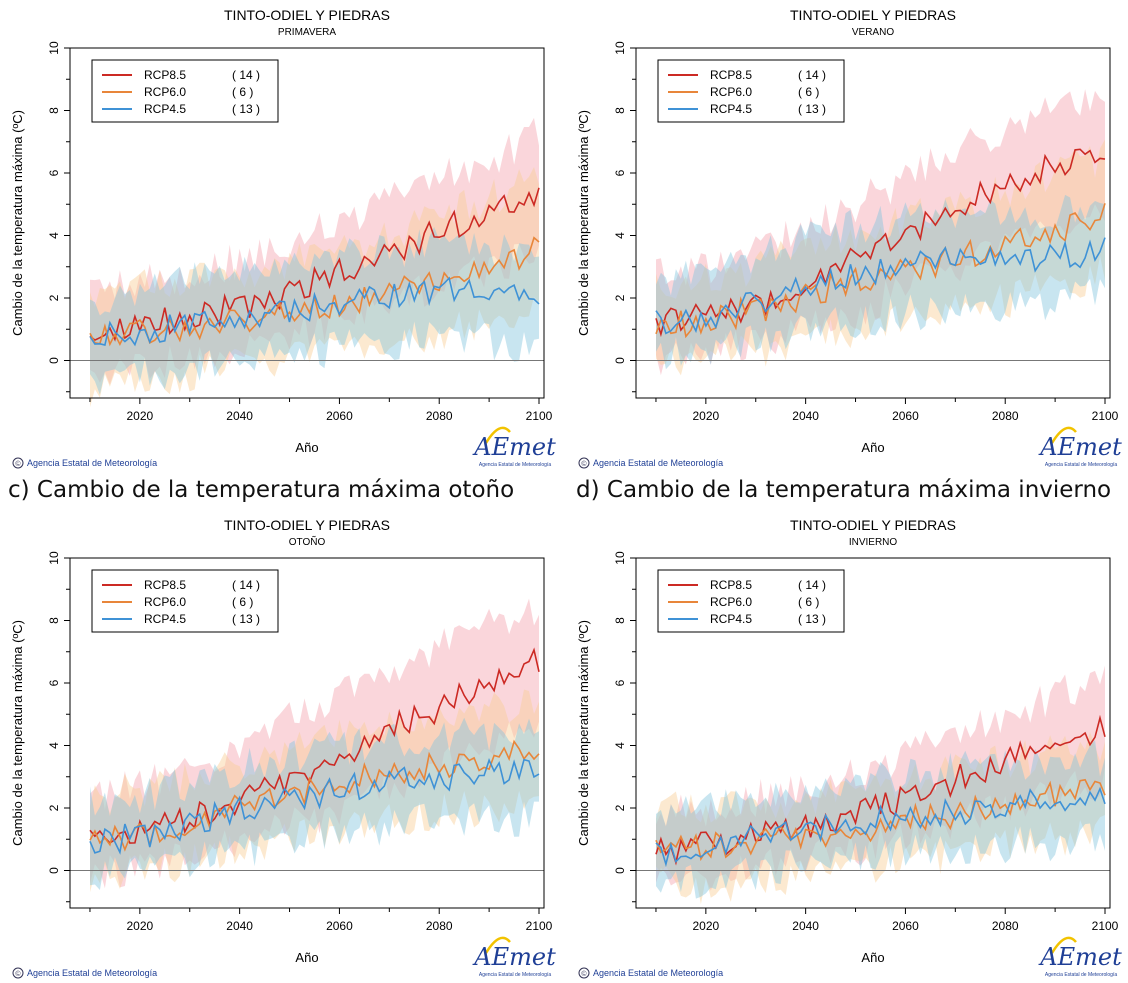 The height and width of the screenshot is (983, 1128). Describe the element at coordinates (261, 490) in the screenshot. I see `caption-c: c) Cambio de la temperatura máxima otoño` at that location.